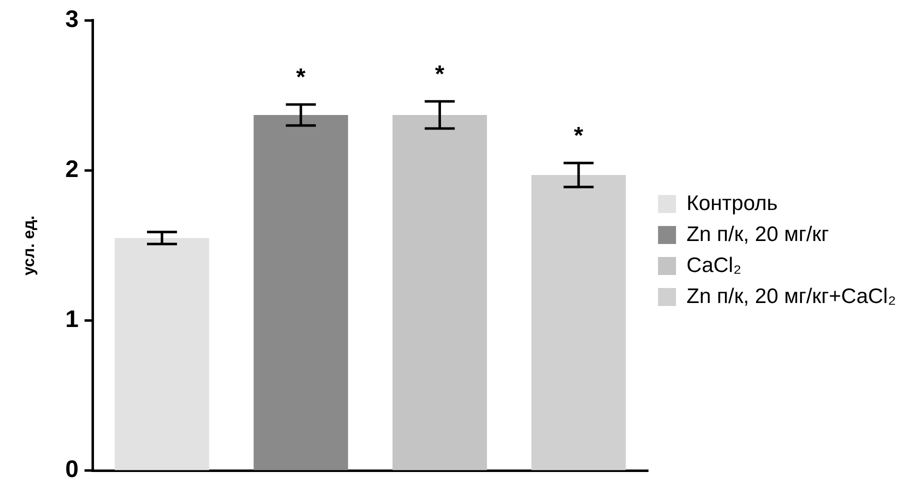 This screenshot has width=916, height=491. What do you see at coordinates (72, 320) in the screenshot?
I see `y-tick-label: 1` at bounding box center [72, 320].